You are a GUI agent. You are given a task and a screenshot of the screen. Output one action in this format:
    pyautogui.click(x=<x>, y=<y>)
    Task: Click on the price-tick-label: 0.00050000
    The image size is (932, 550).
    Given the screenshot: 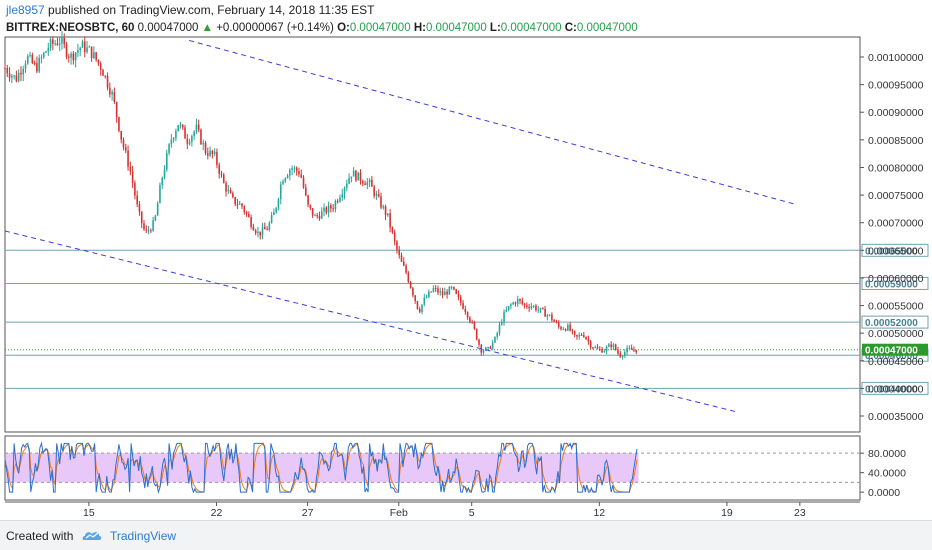 What is the action you would take?
    pyautogui.click(x=896, y=334)
    